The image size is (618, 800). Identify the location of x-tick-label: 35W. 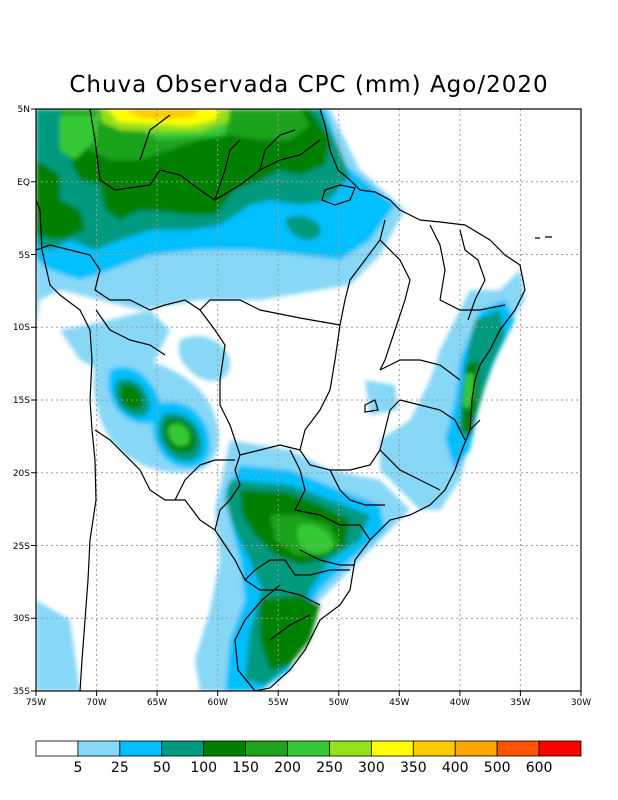
(520, 703).